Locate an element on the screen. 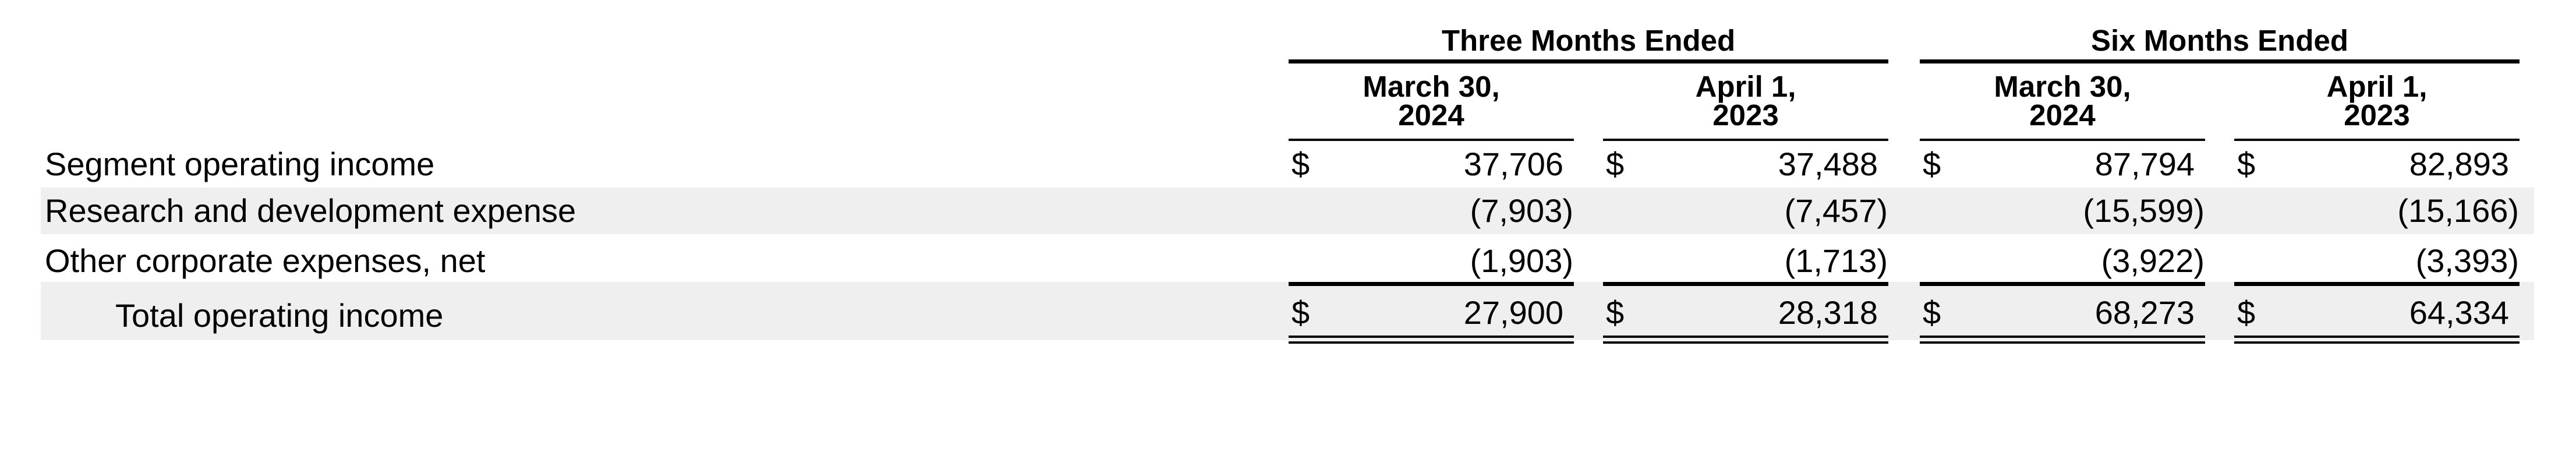 This screenshot has height=466, width=2576. value-cell: 27,900 is located at coordinates (1513, 313).